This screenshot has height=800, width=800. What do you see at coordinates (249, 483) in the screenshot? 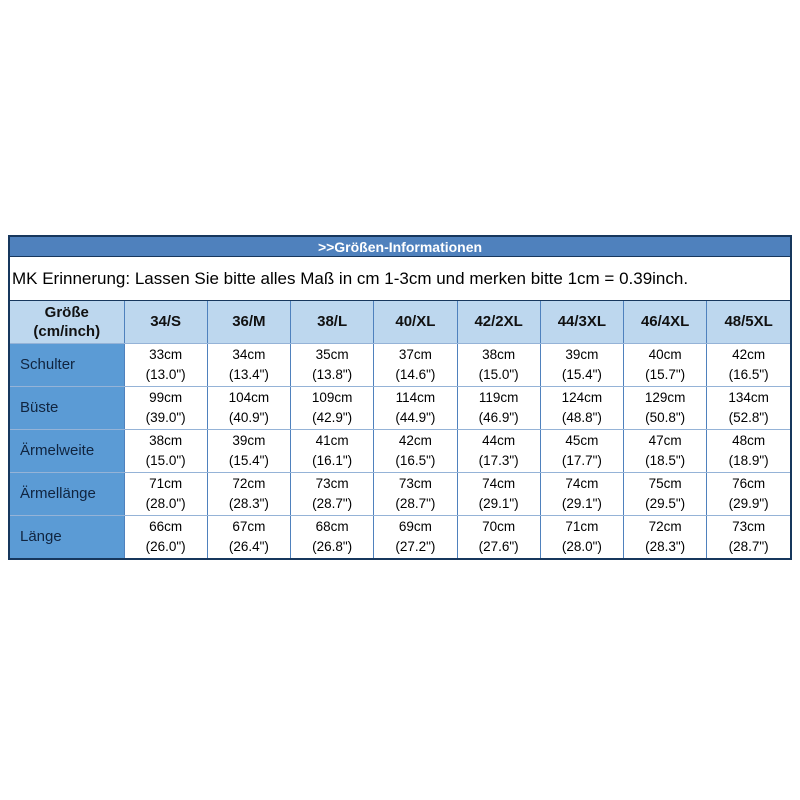
I see `measurement-cm: 72cm` at bounding box center [249, 483].